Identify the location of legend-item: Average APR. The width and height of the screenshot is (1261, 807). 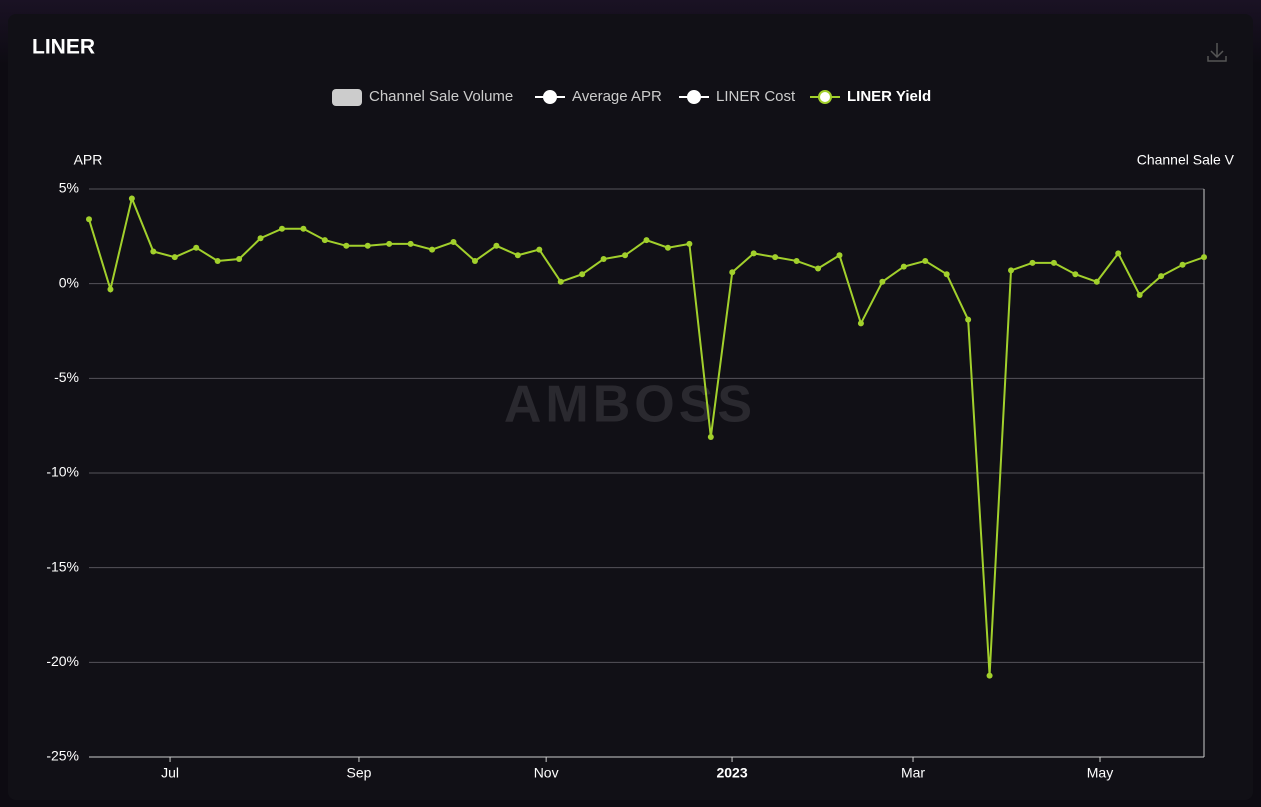
(598, 96).